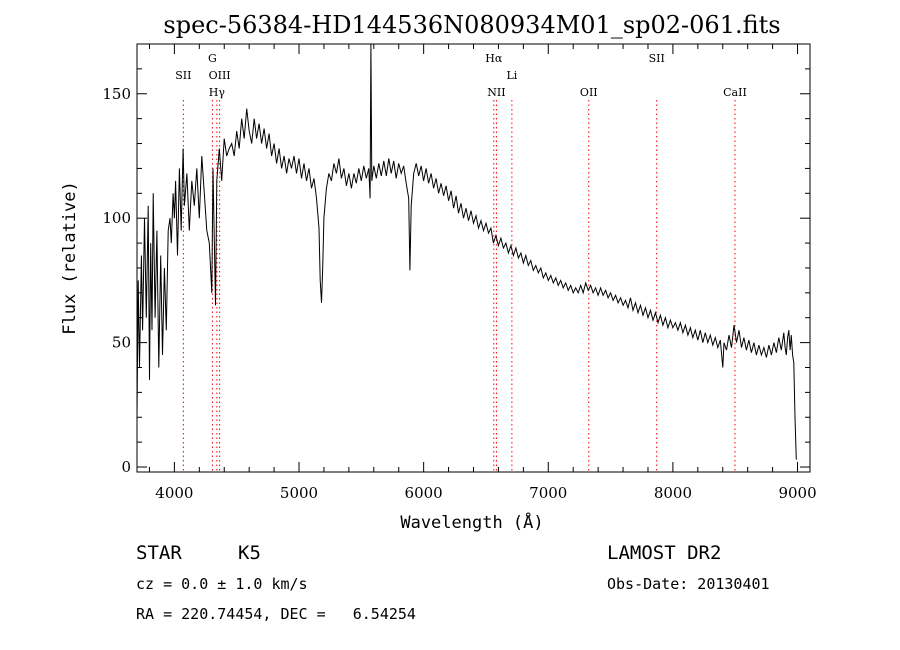  Describe the element at coordinates (494, 58) in the screenshot. I see `spectral-line-label: Hα` at that location.